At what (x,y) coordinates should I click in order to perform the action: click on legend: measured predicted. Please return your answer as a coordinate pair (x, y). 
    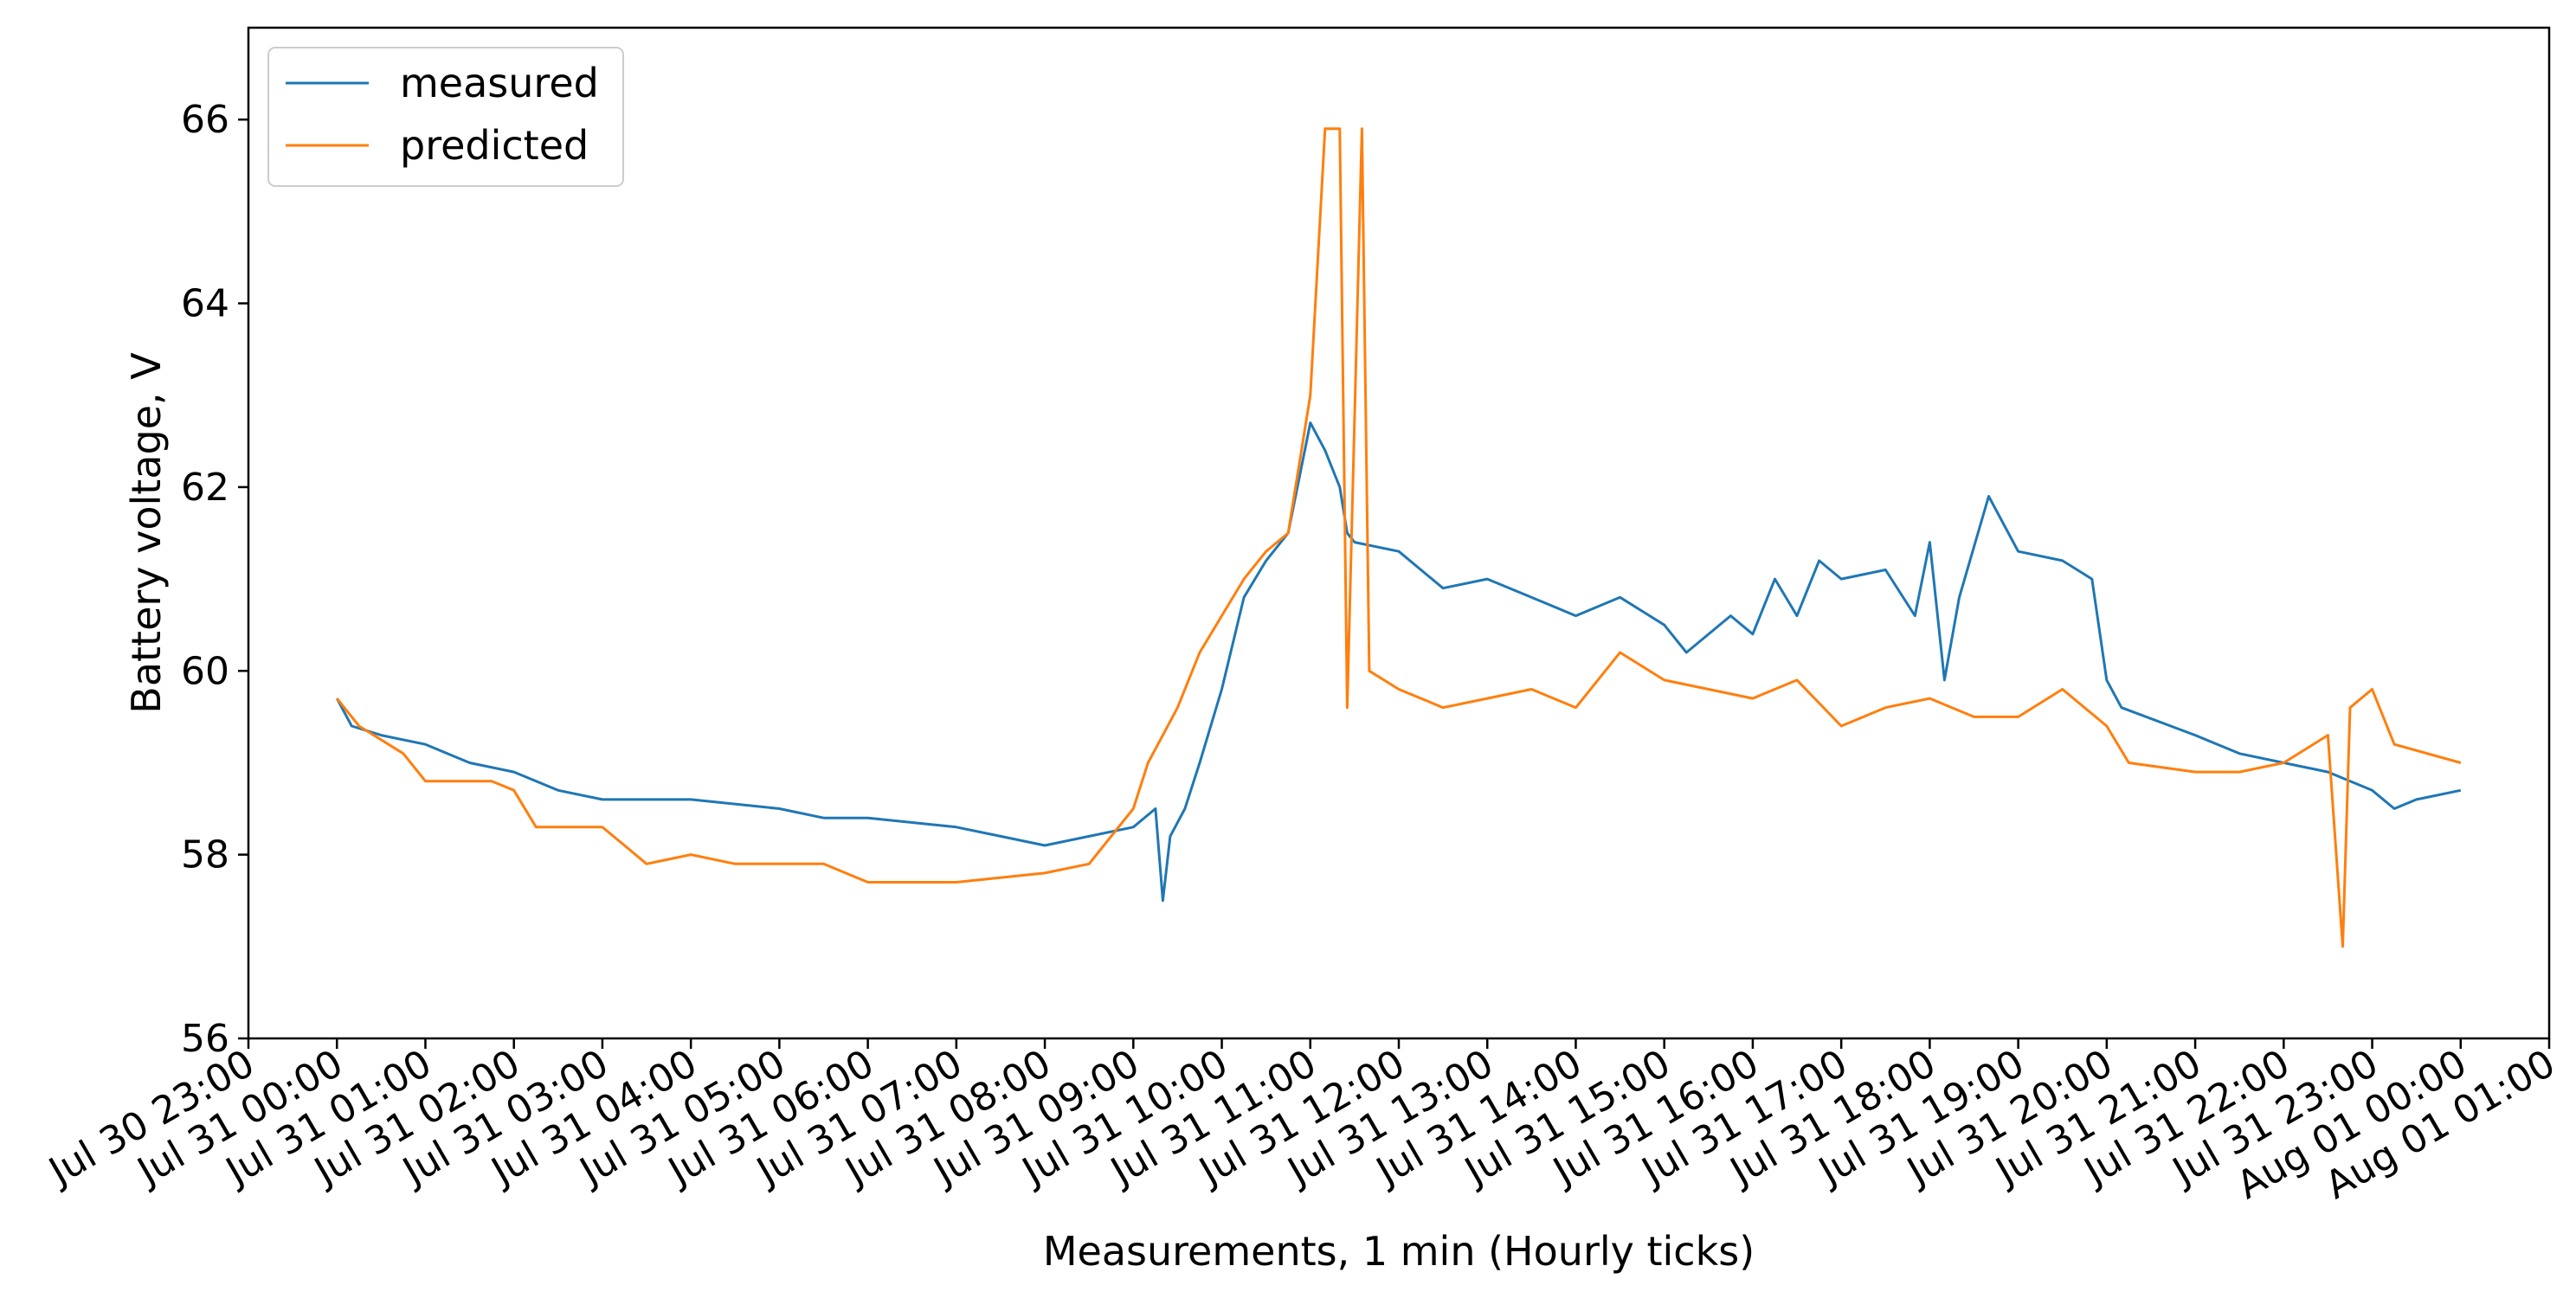
    Looking at the image, I should click on (445, 117).